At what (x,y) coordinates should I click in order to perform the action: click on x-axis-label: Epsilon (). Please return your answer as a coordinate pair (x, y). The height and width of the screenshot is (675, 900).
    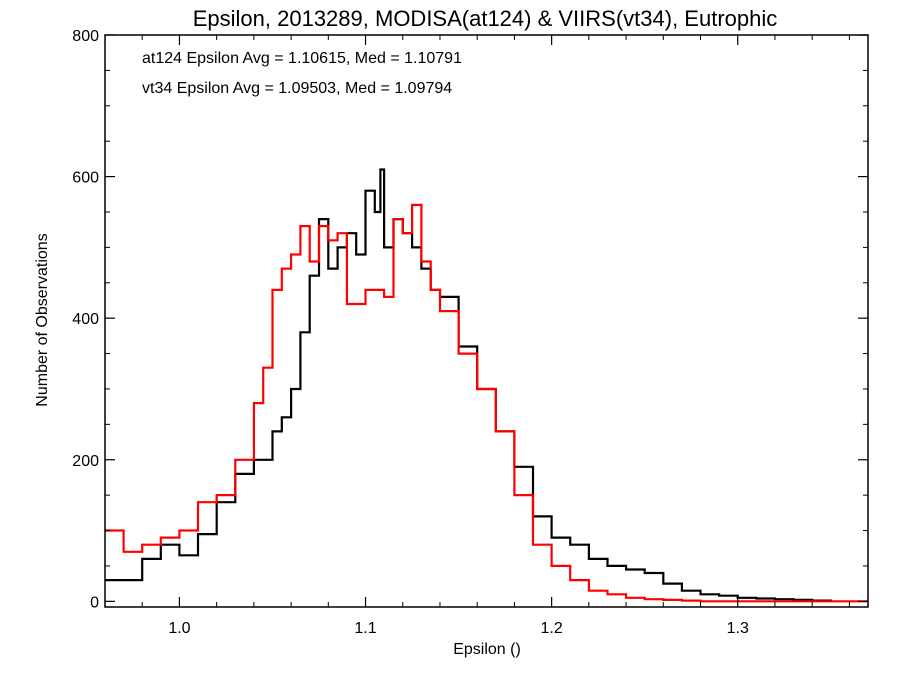
    Looking at the image, I should click on (487, 649).